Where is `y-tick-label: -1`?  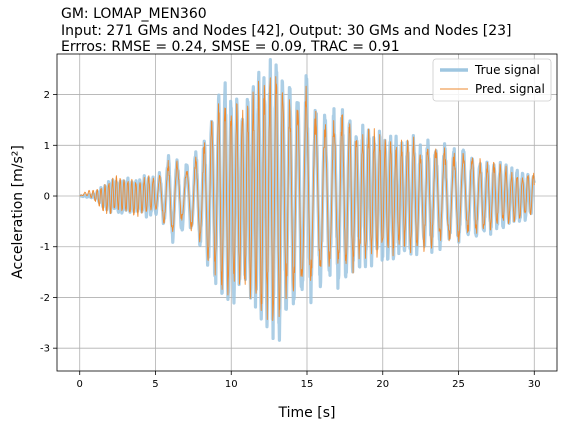
y-tick-label: -1 is located at coordinates (45, 247).